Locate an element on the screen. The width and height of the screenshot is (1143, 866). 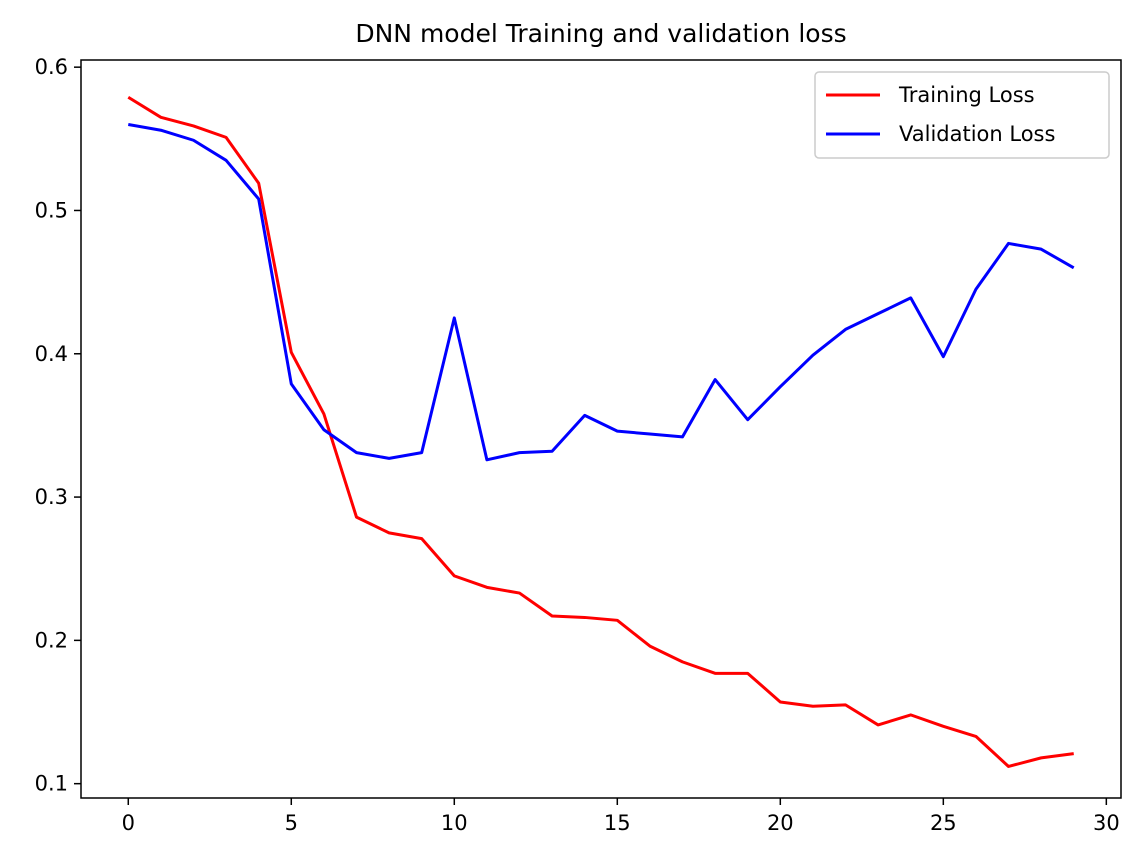
legend-label-validation: Validation Loss is located at coordinates (977, 134).